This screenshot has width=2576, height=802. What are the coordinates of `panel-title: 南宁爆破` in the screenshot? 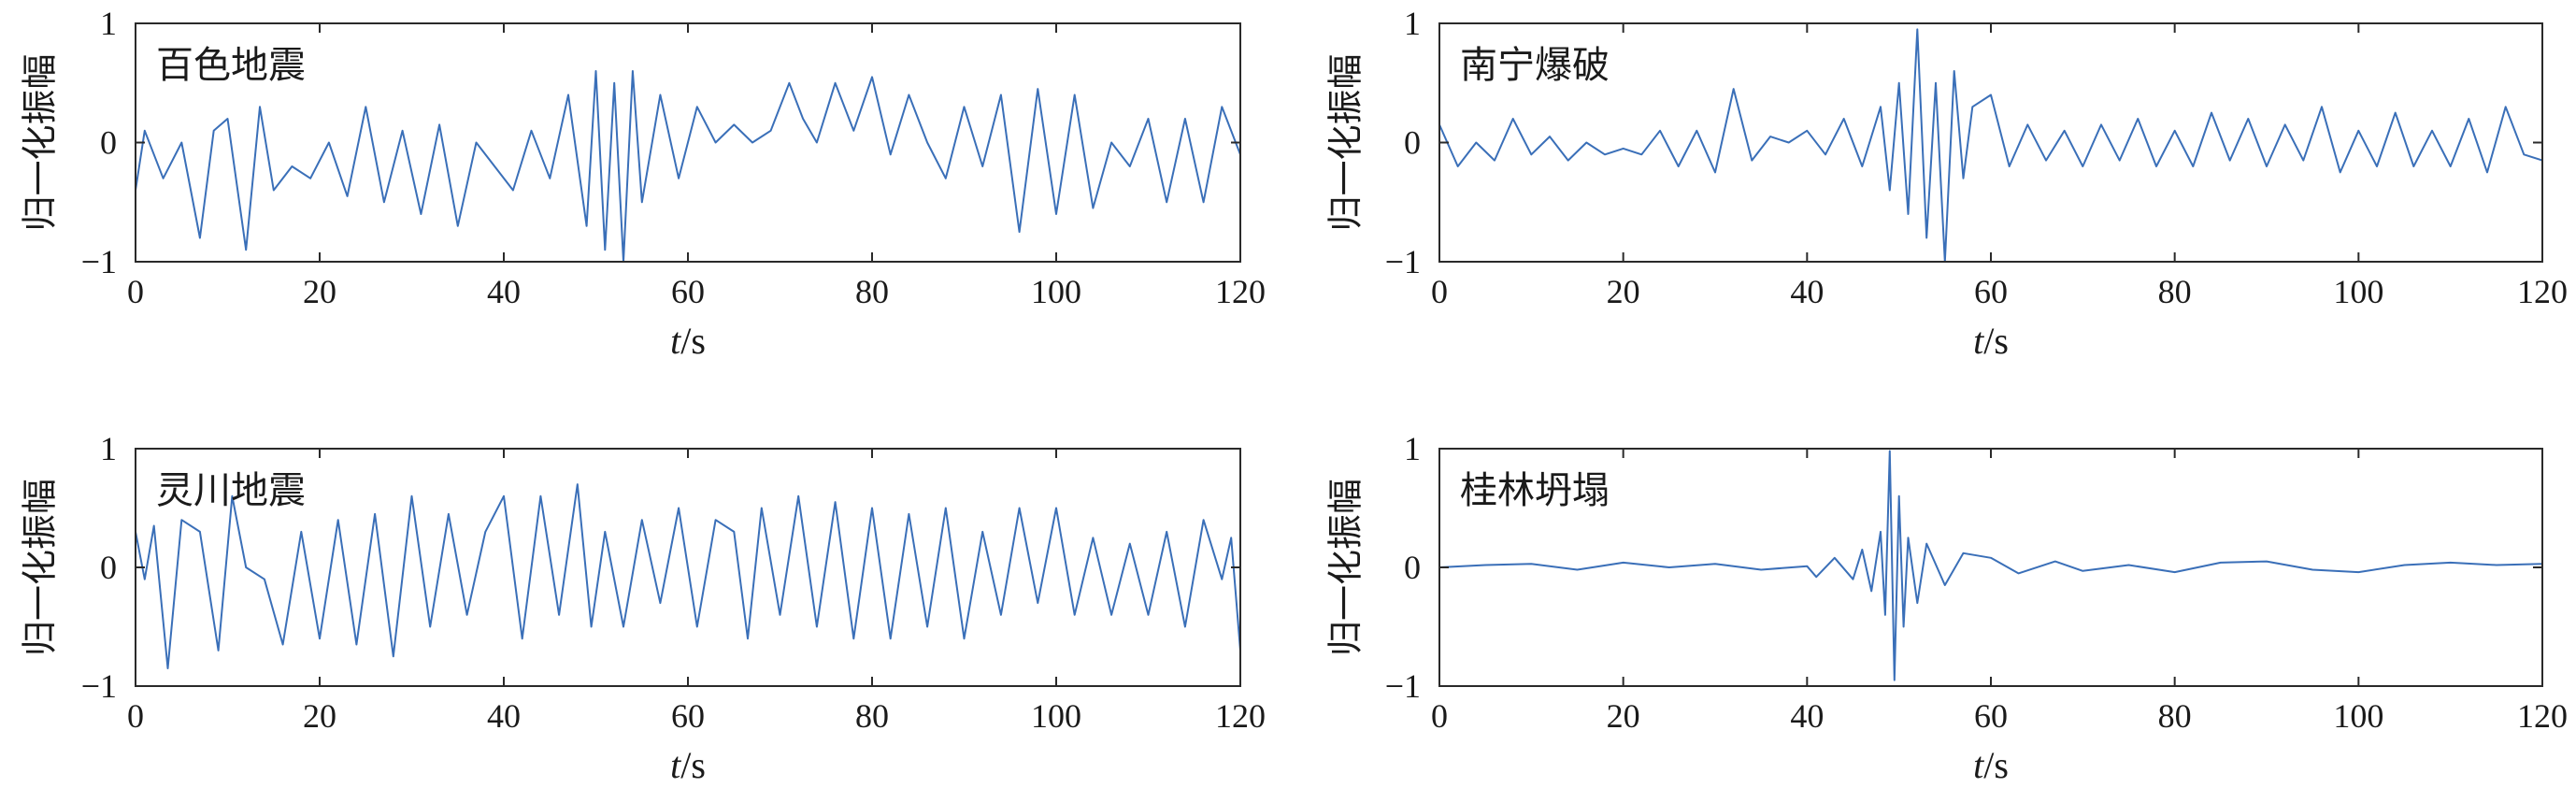 It's located at (1535, 66).